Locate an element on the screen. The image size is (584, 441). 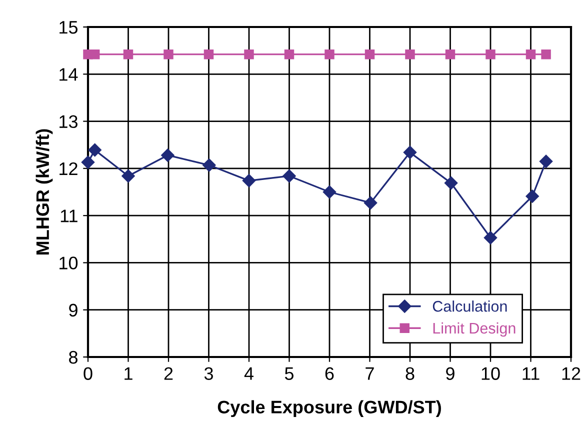
y-tick-label: 9 is located at coordinates (73, 310).